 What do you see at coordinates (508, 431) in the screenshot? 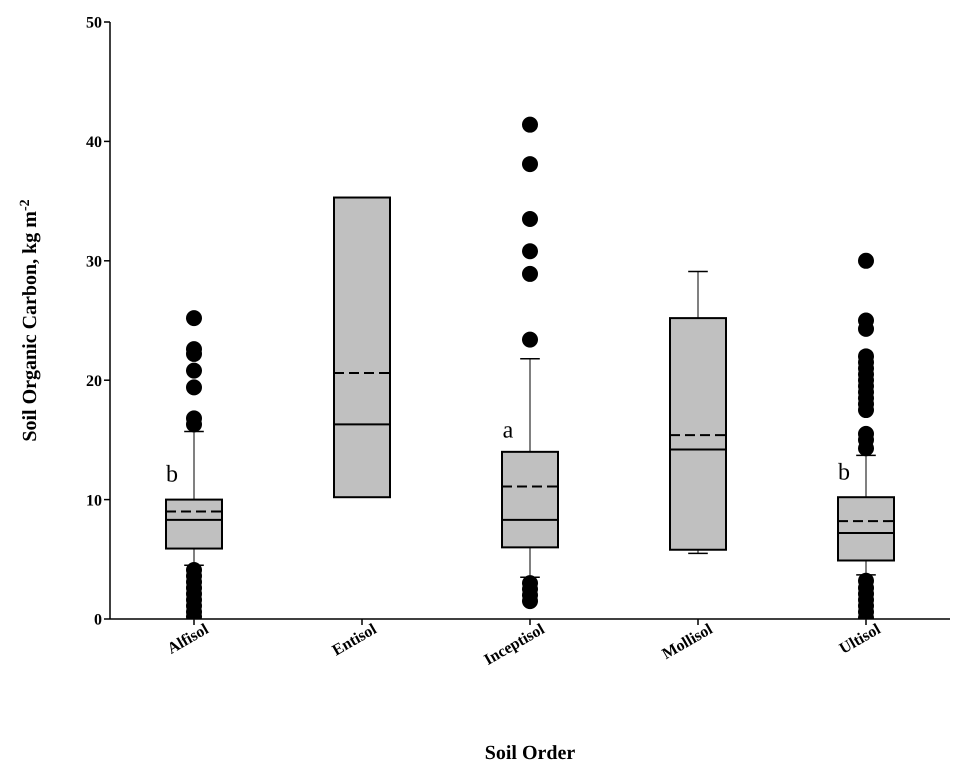
I see `annotation: a` at bounding box center [508, 431].